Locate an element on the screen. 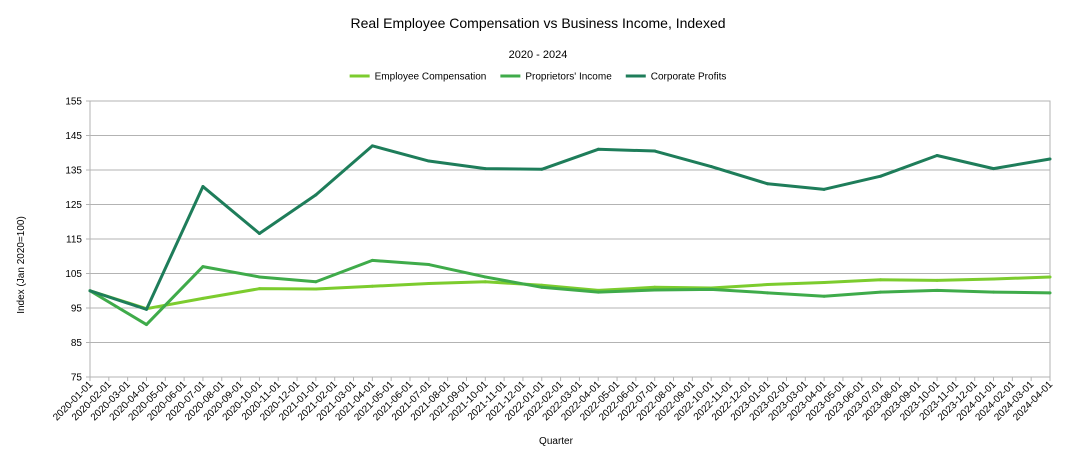 This screenshot has height=464, width=1077. y-axis-ticks: 75 85 95 105 115 125 135 145 155 is located at coordinates (77, 240).